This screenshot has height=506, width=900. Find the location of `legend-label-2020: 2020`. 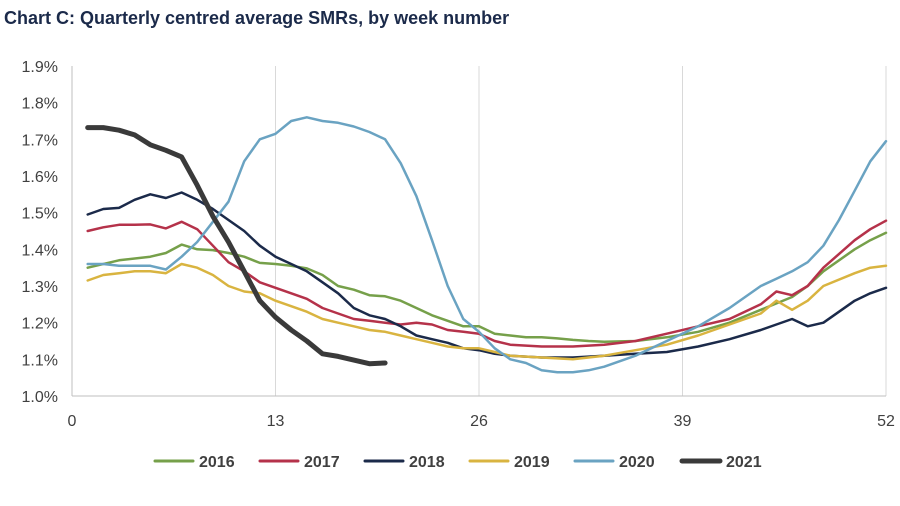

legend-label-2020: 2020 is located at coordinates (637, 462).